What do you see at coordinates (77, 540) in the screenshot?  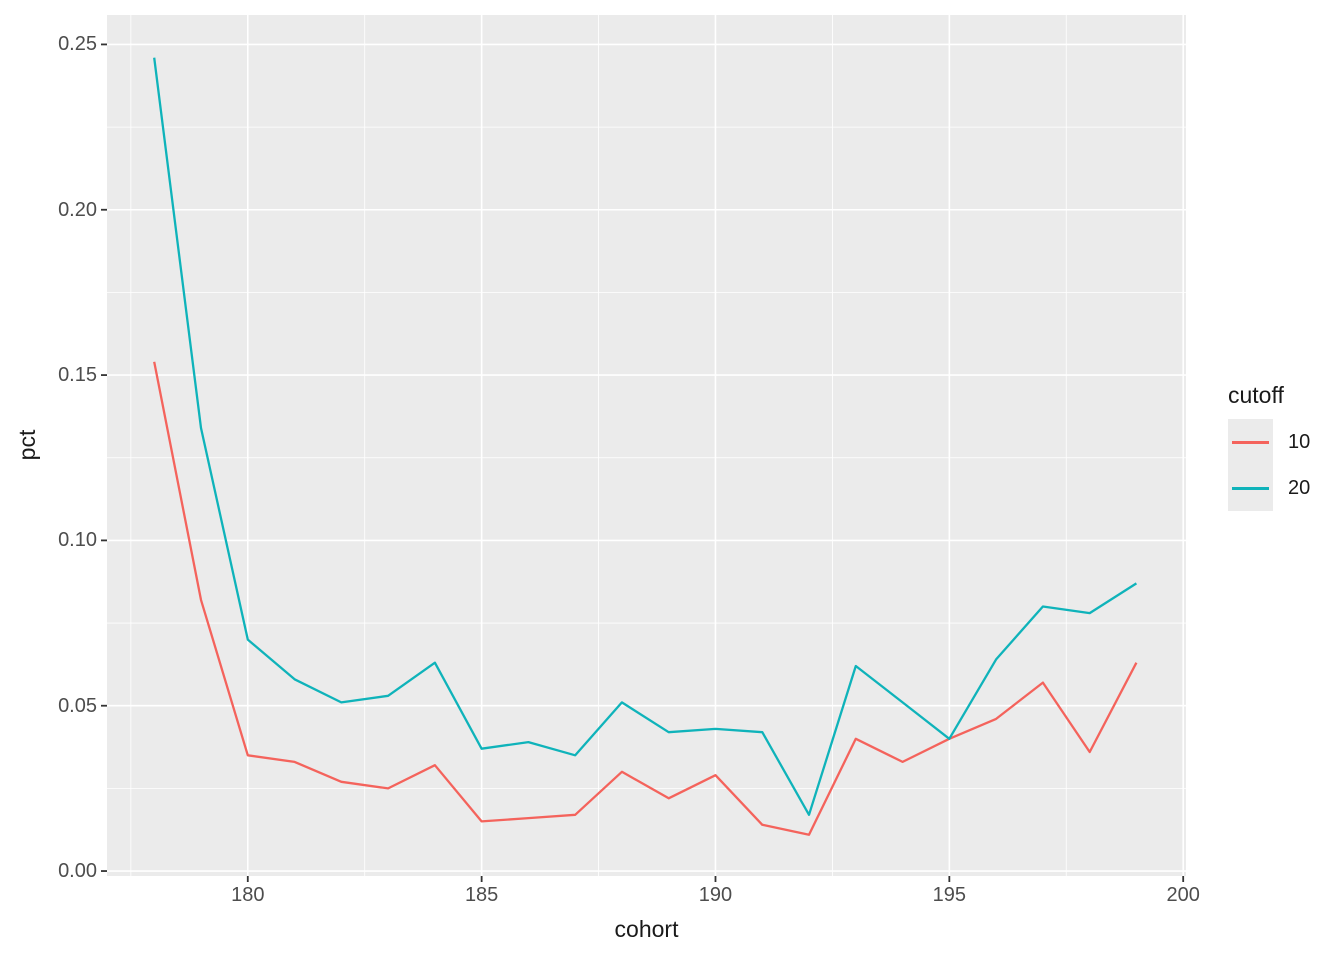 I see `y-axis-tick-label: 0.10` at bounding box center [77, 540].